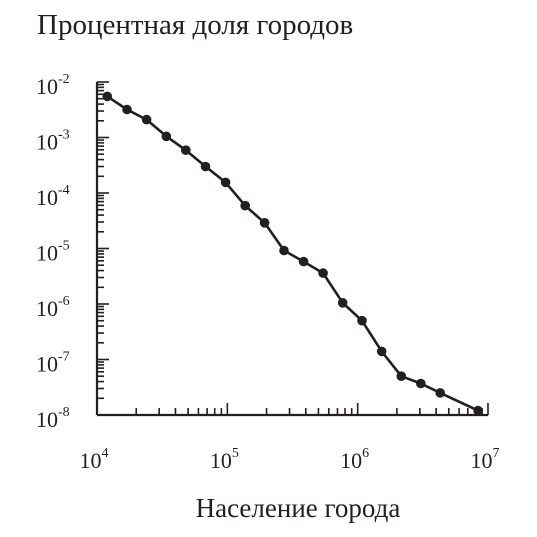 Image resolution: width=537 pixels, height=537 pixels. I want to click on tick-label-exponent: 5, so click(235, 453).